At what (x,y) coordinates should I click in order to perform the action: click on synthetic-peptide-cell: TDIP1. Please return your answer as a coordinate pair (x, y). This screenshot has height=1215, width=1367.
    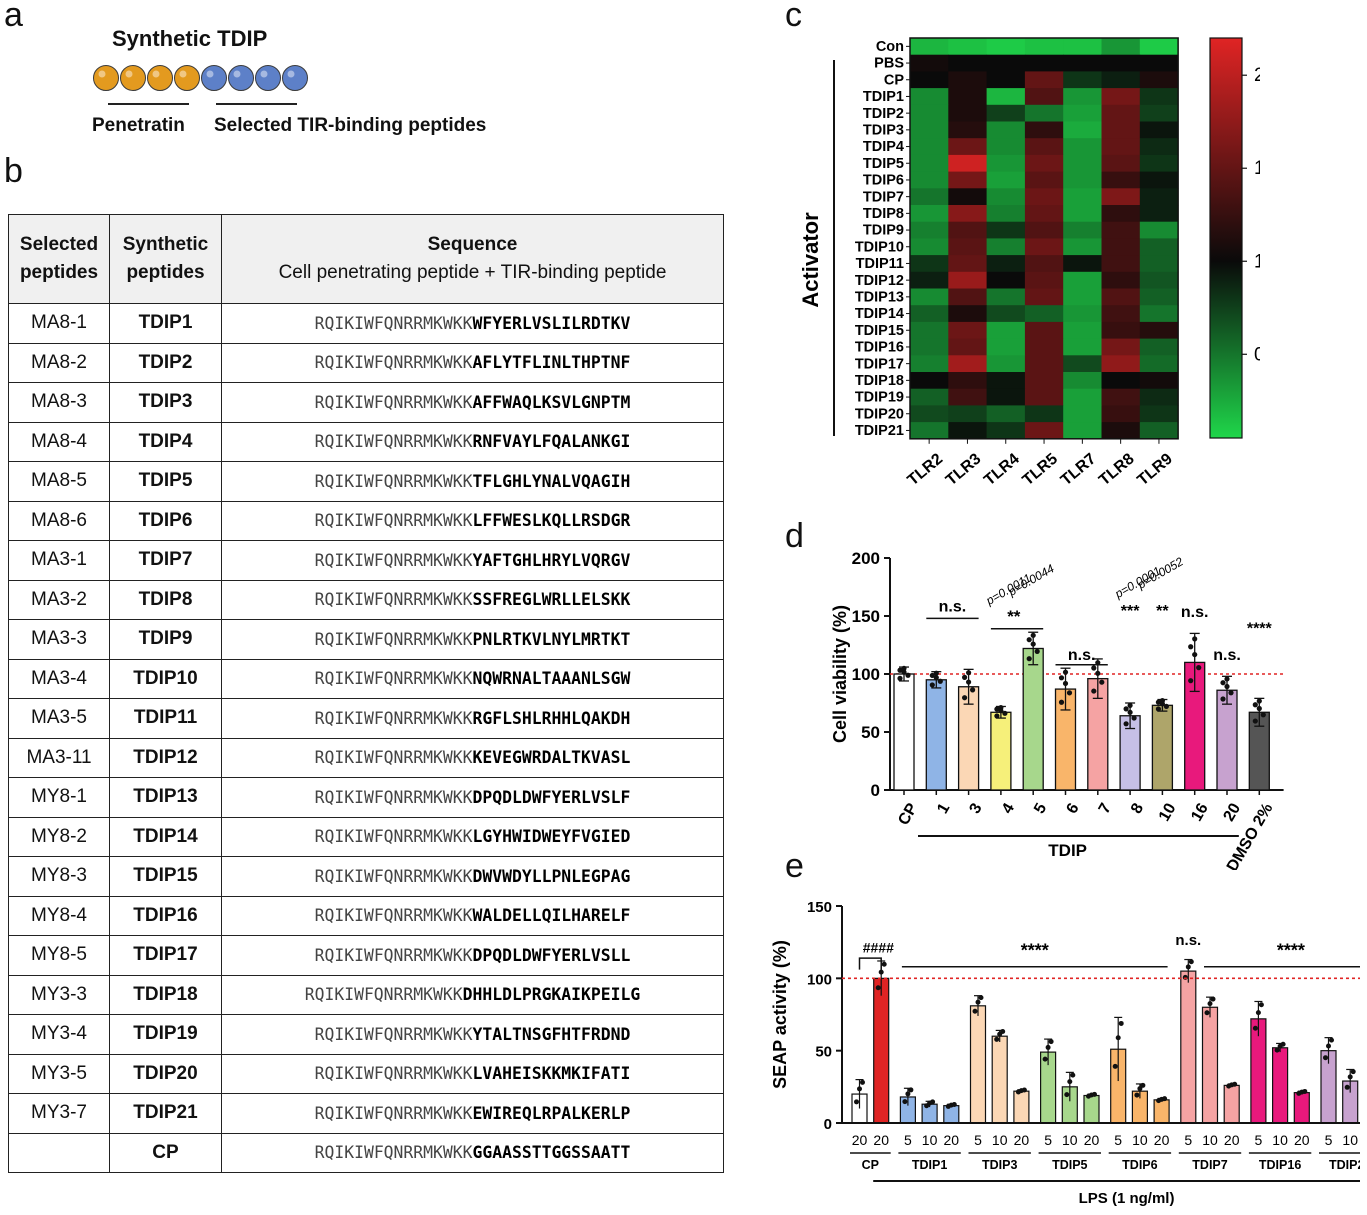
    Looking at the image, I should click on (165, 323).